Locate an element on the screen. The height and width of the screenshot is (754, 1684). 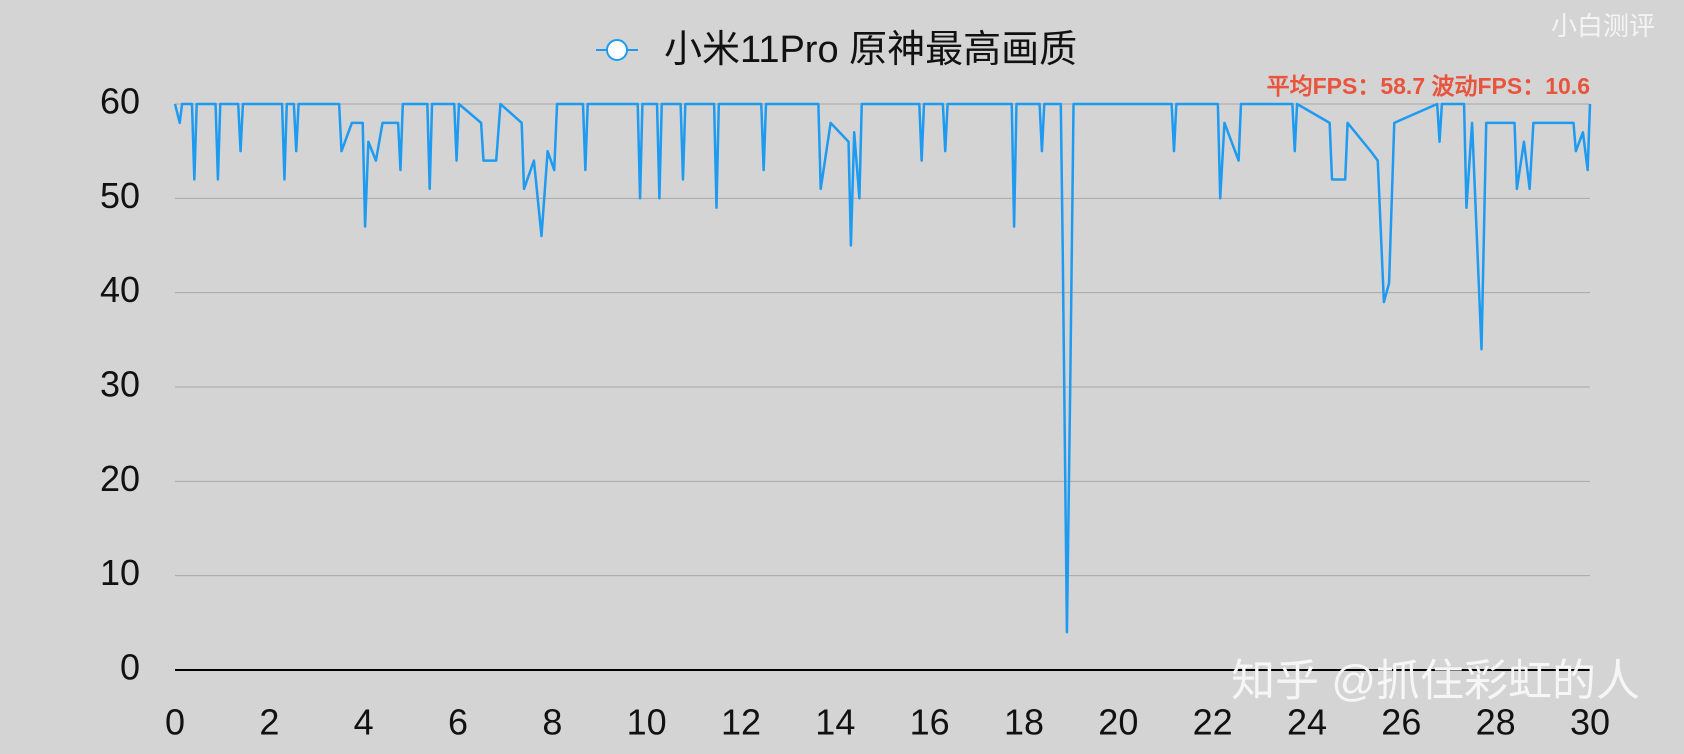
y-tick-label: 60 is located at coordinates (120, 101).